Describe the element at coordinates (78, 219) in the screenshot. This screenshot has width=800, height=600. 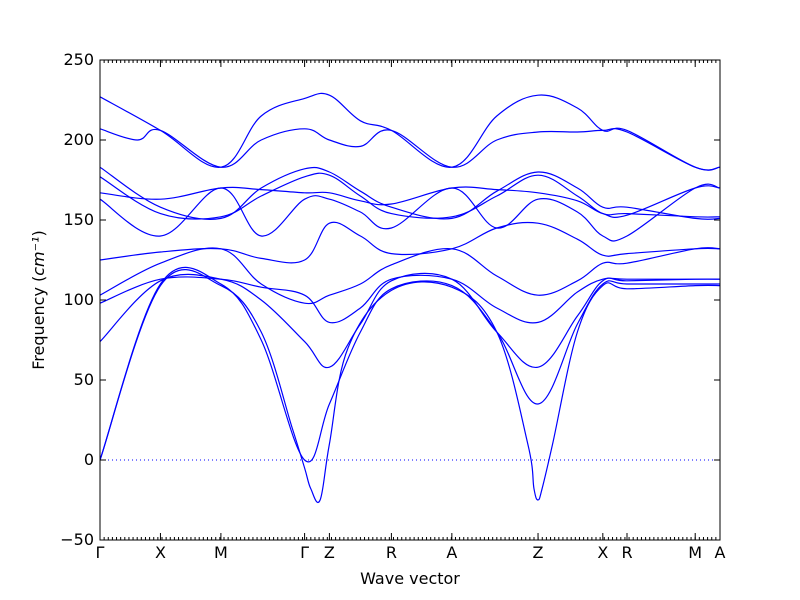
I see `y-tick-label: 150` at that location.